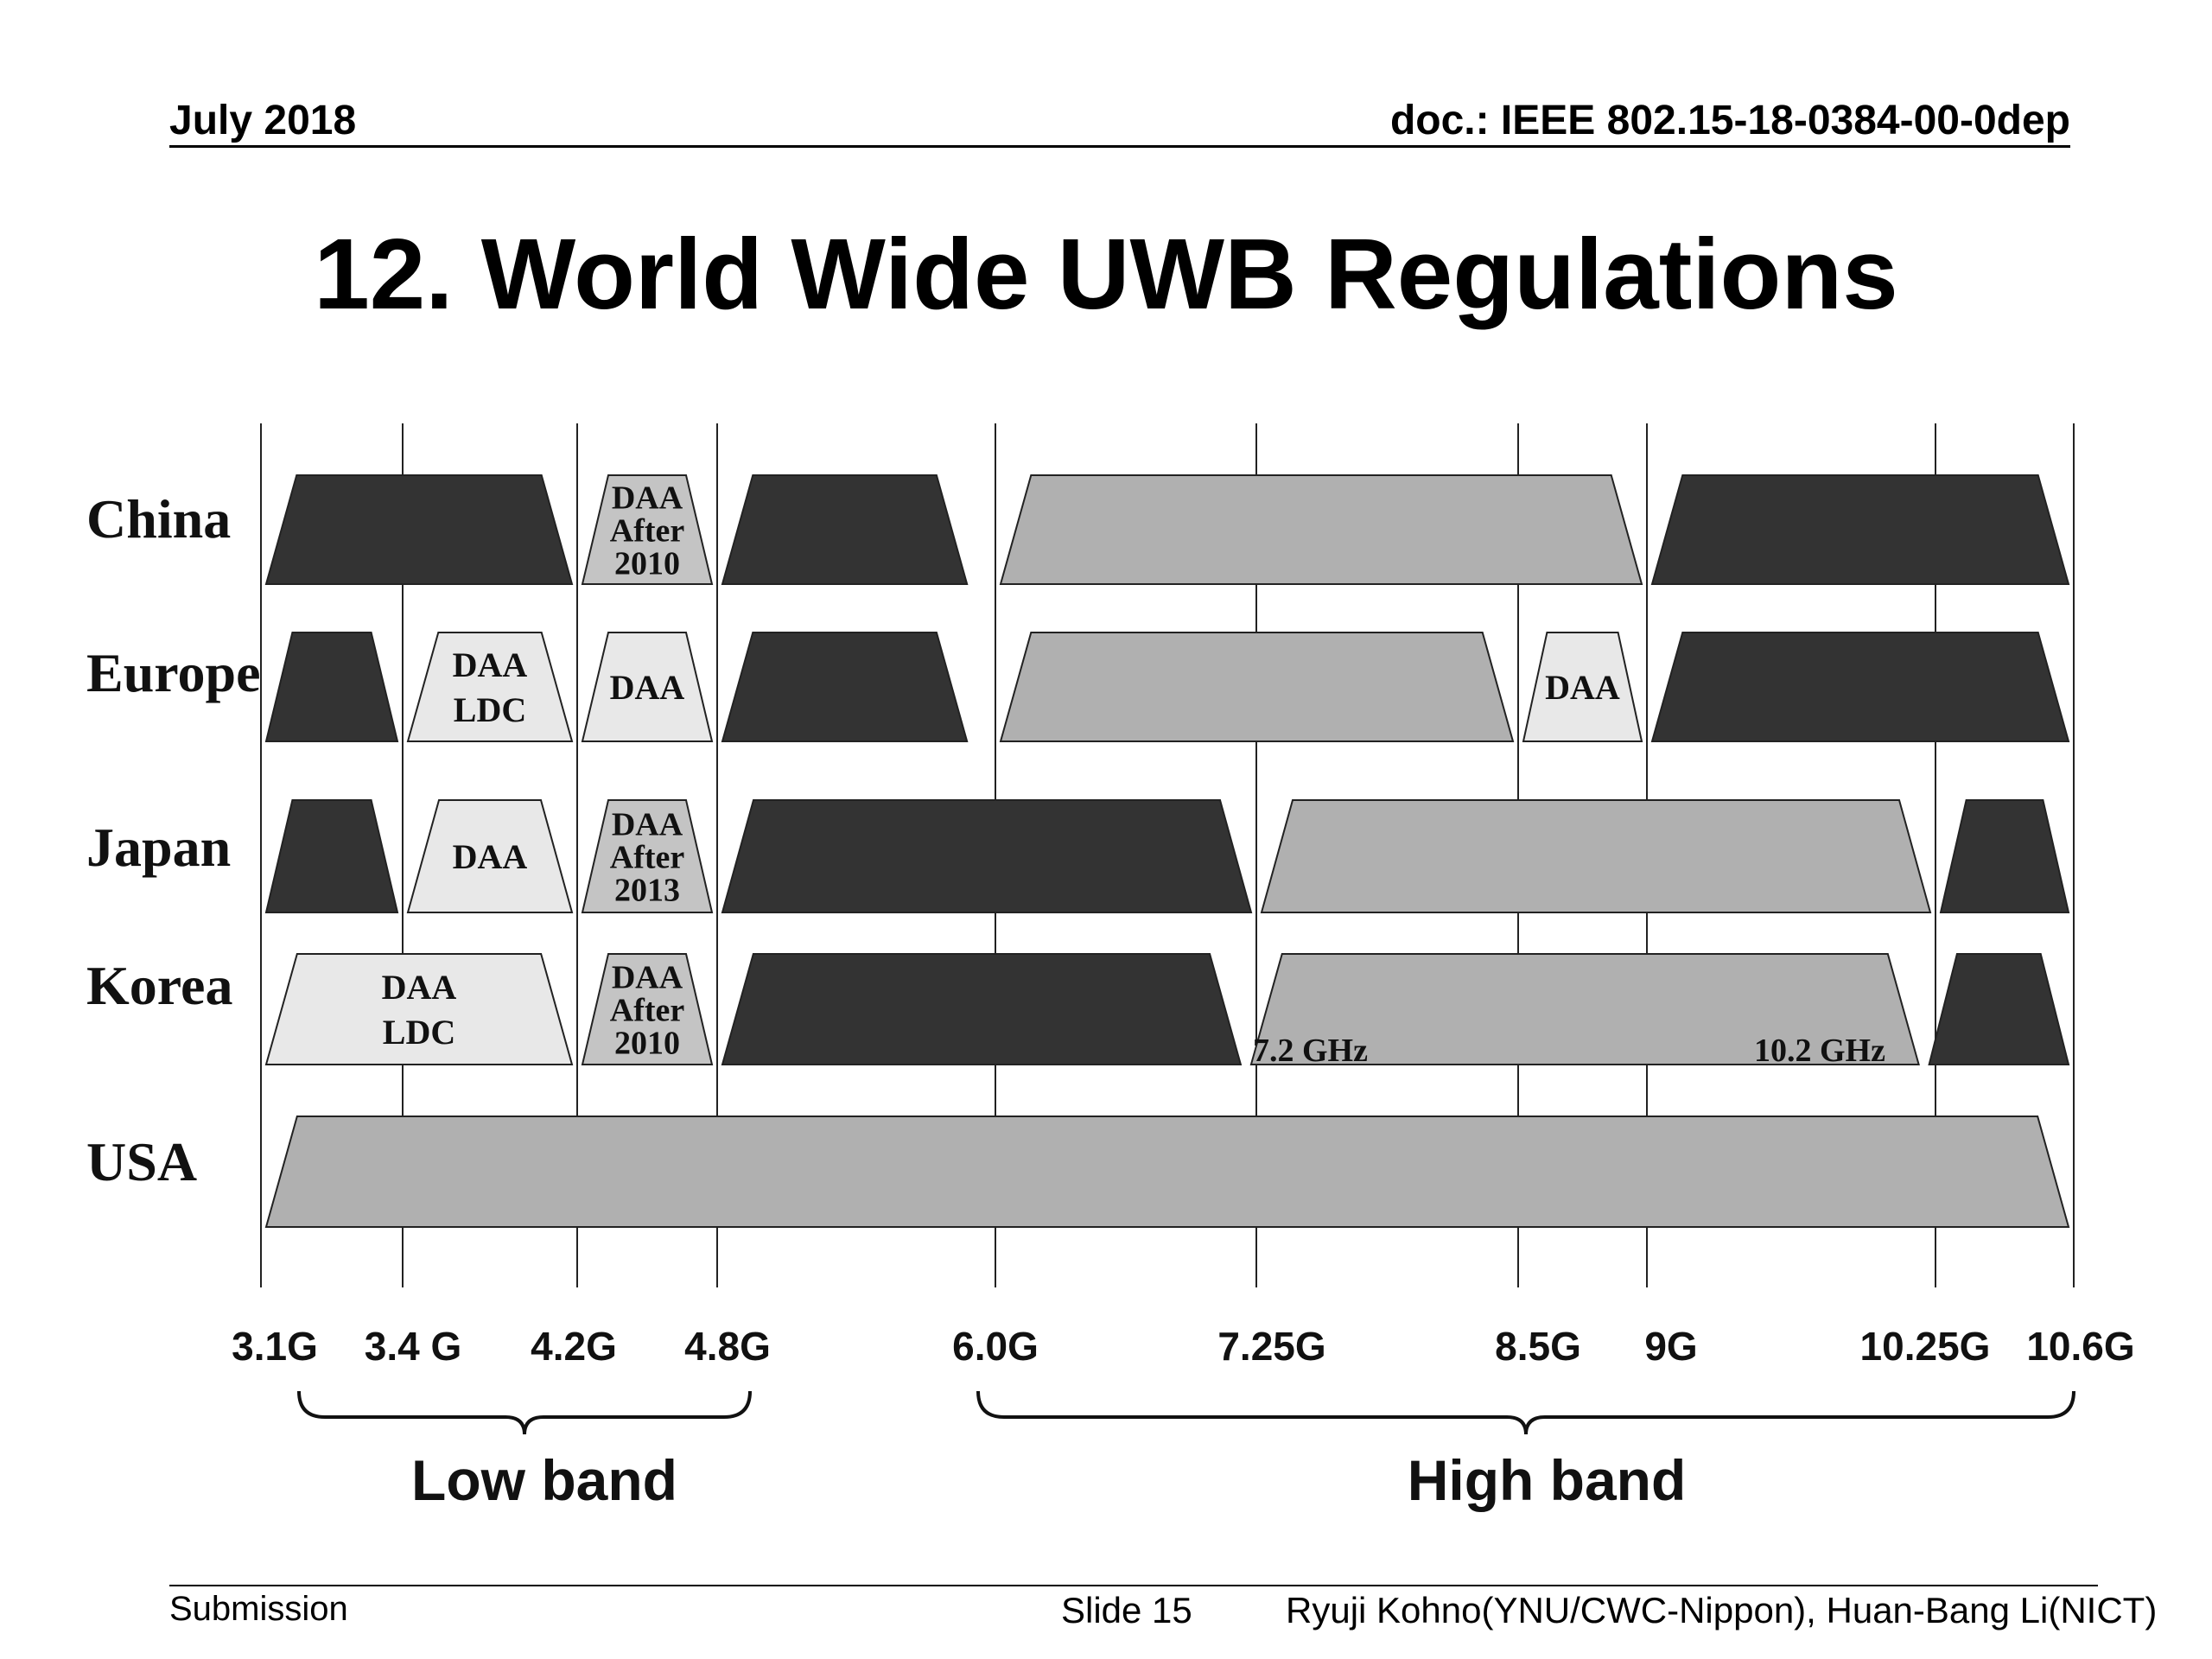 Image resolution: width=2212 pixels, height=1659 pixels. I want to click on frequency-tick-label: 7.25G, so click(1271, 1346).